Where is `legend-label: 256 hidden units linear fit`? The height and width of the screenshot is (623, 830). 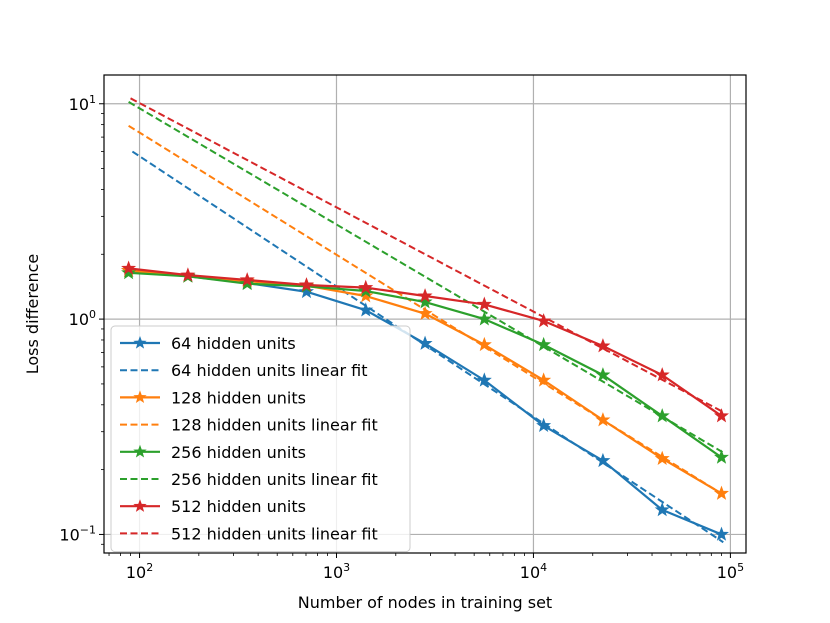
legend-label: 256 hidden units linear fit is located at coordinates (274, 479).